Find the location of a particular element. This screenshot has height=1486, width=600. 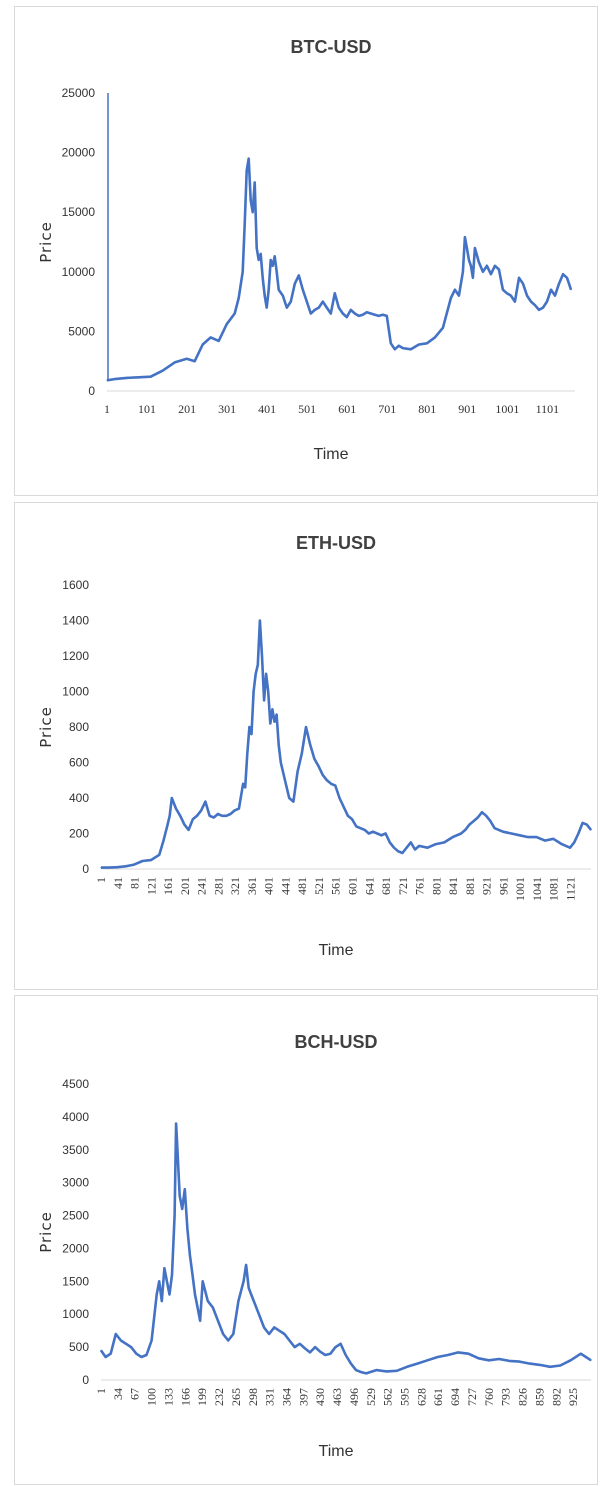

x-tick-label: 298 is located at coordinates (253, 1397).